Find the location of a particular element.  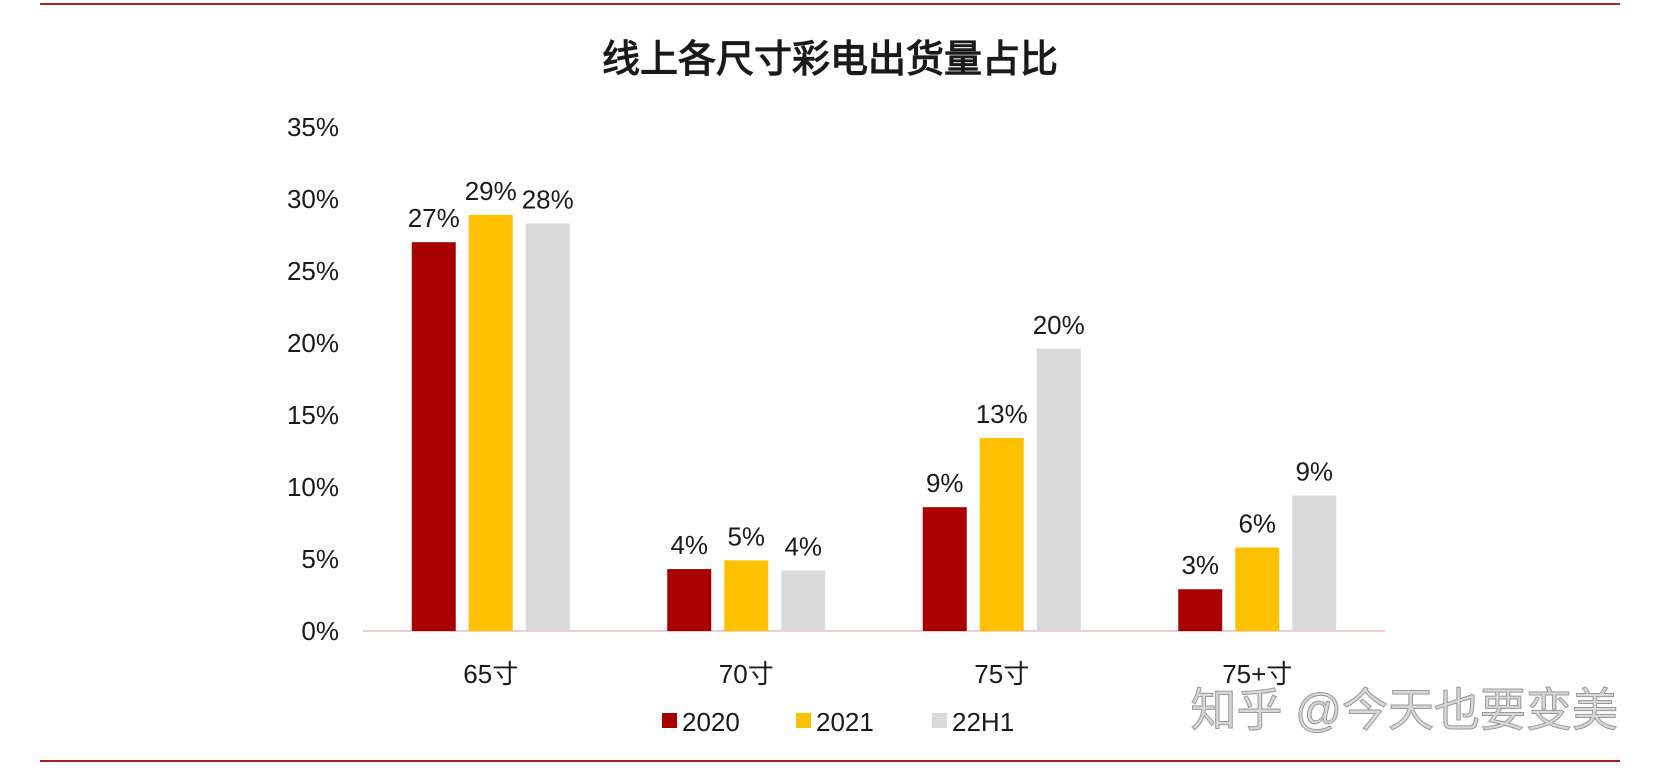

bar-22H1-75寸 is located at coordinates (1058, 489).